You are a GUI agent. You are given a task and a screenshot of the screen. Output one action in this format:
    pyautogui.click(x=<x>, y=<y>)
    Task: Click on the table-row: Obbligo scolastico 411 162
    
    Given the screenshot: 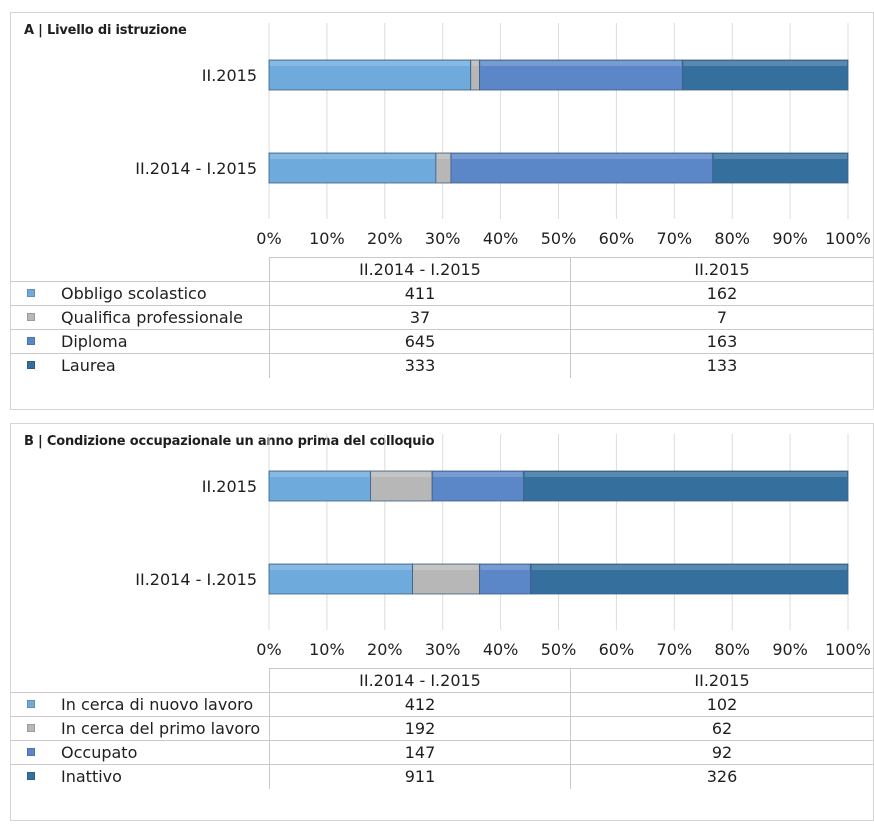 What is the action you would take?
    pyautogui.click(x=442, y=293)
    